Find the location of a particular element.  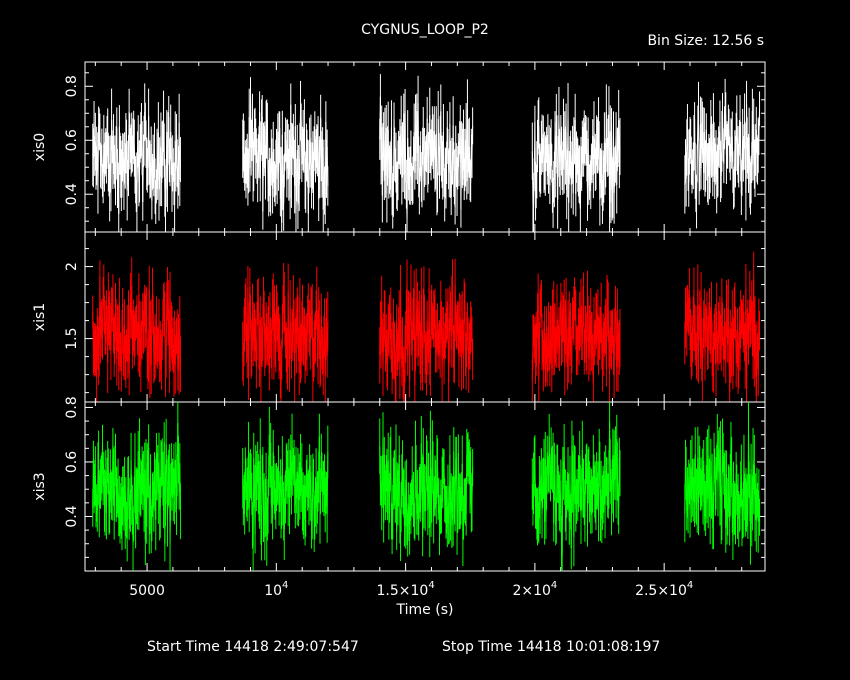

y-tick-label: 0.4 is located at coordinates (72, 516).